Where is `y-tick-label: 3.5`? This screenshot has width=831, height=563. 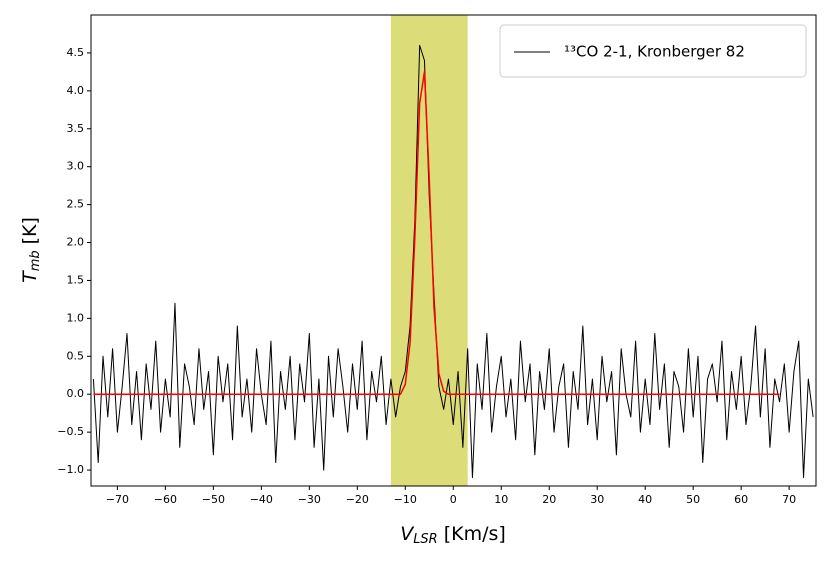 y-tick-label: 3.5 is located at coordinates (76, 128).